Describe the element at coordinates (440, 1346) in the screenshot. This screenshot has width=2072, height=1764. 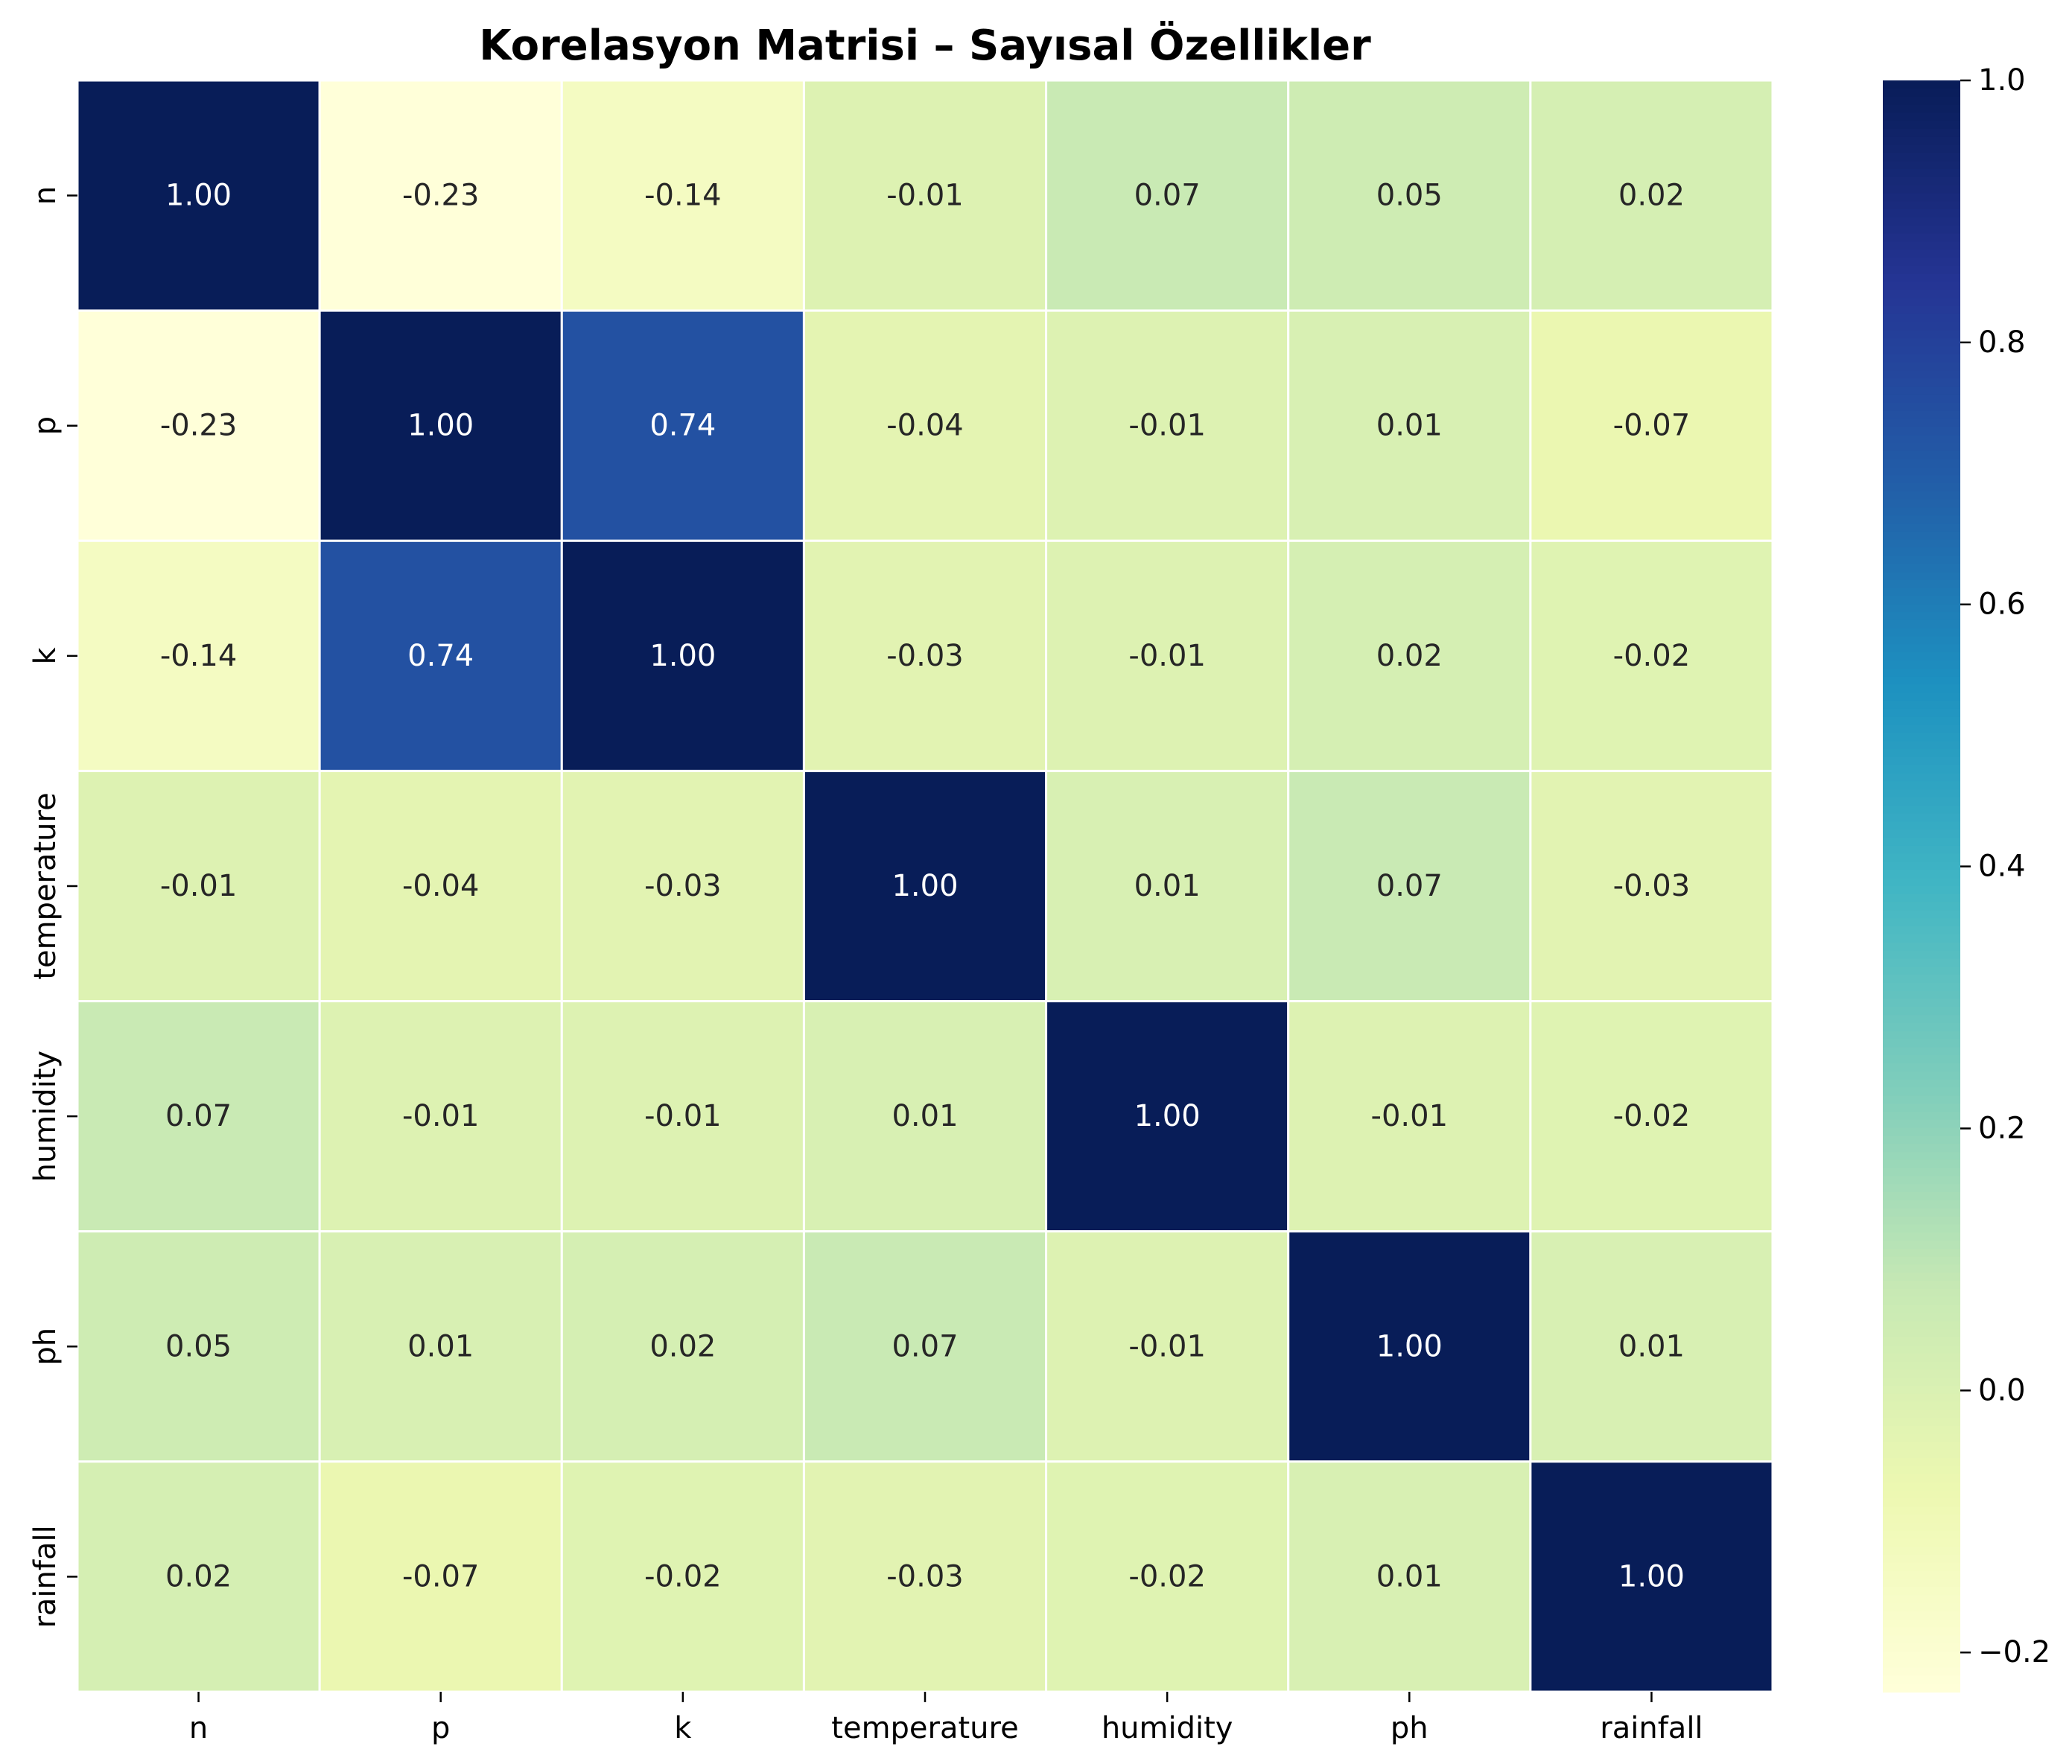
I see `heatmap-cell-ph-p` at that location.